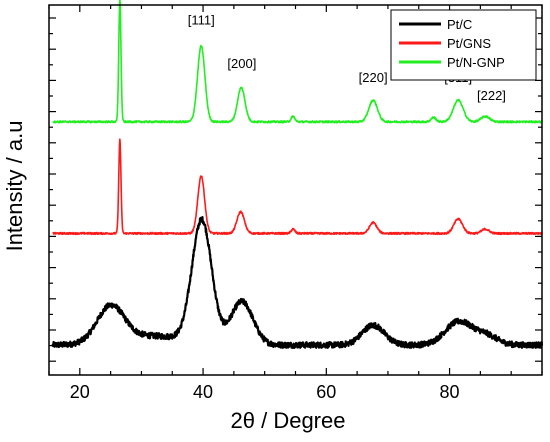 The image size is (550, 442). What do you see at coordinates (326, 392) in the screenshot?
I see `x-tick-label: 60` at bounding box center [326, 392].